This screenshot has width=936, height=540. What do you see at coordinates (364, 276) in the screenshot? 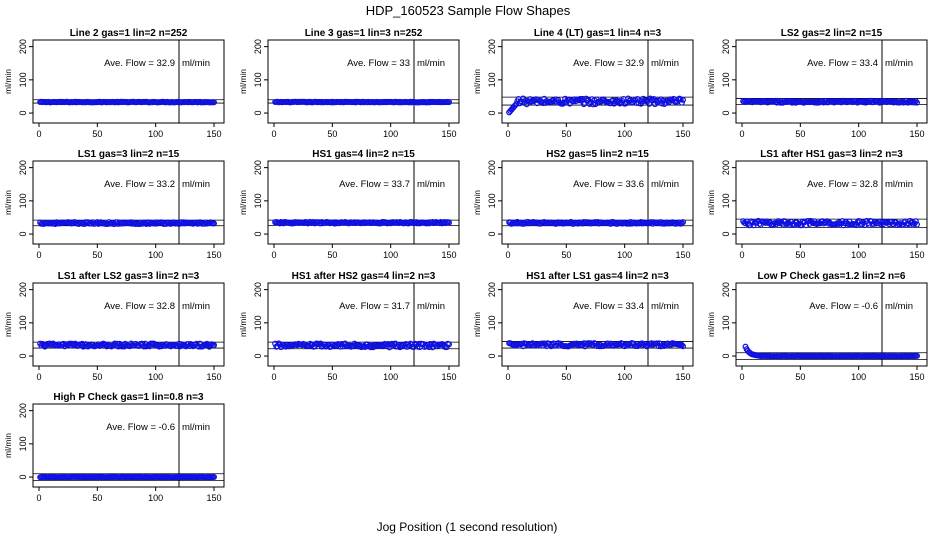
I see `panel-title: HS1 after HS2 gas=4 lin=2 n=3` at bounding box center [364, 276].